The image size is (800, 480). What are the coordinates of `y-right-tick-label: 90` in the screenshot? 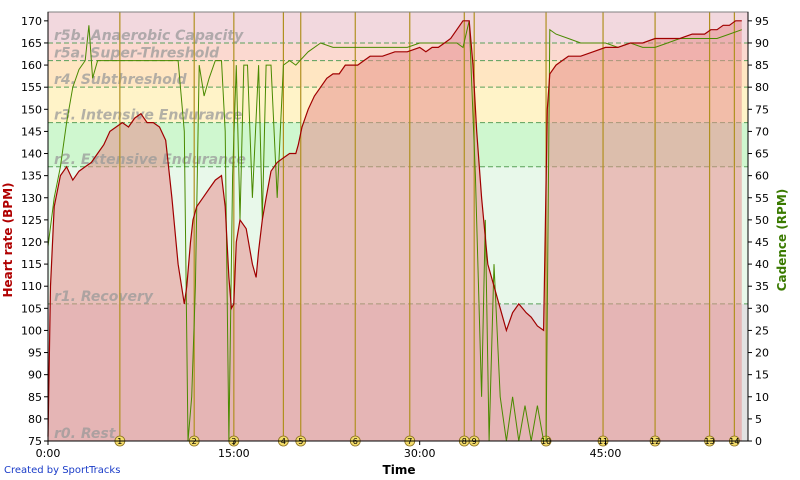 It's located at (762, 43).